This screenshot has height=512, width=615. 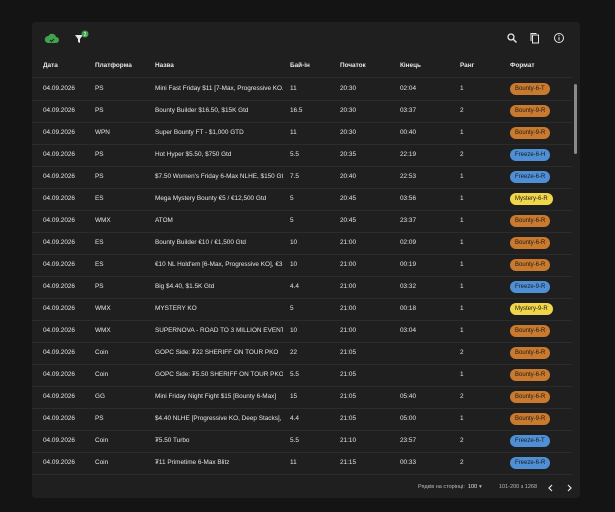 I want to click on format-badge: Bounty-6-T, so click(x=530, y=89).